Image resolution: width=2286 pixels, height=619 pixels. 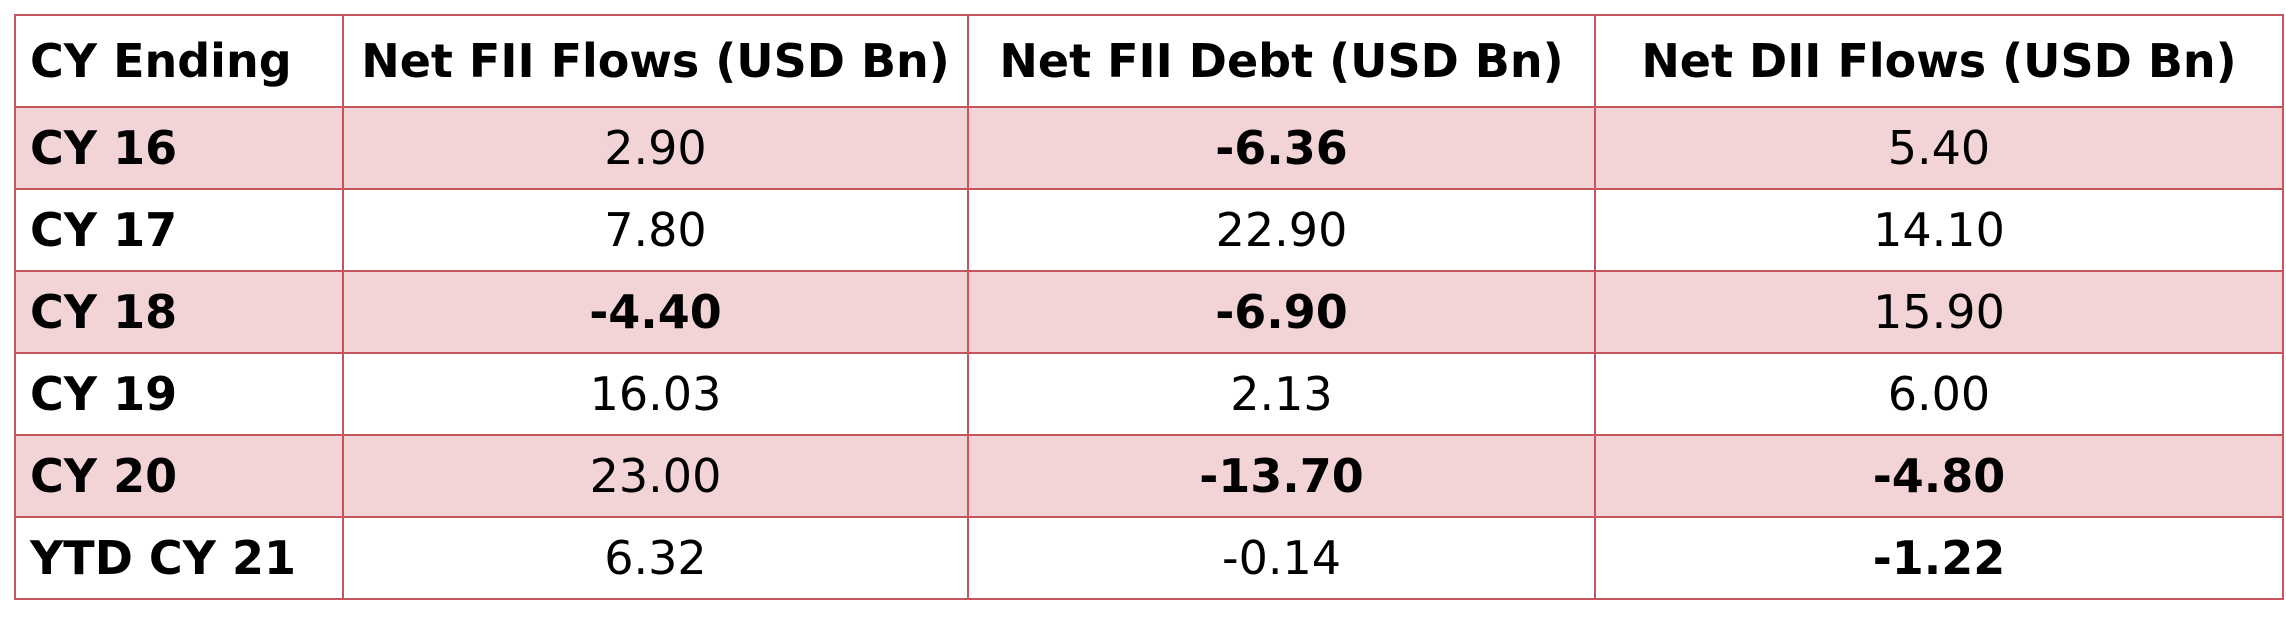 I want to click on net-fii-flows-cell: 7.80, so click(x=655, y=230).